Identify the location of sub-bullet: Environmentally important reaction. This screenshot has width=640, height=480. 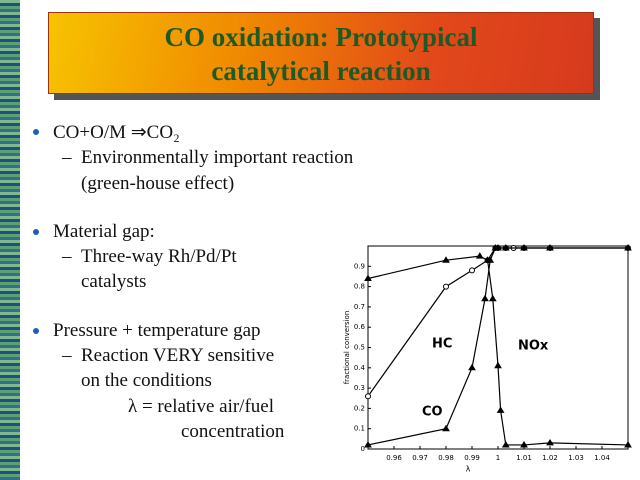
(217, 157).